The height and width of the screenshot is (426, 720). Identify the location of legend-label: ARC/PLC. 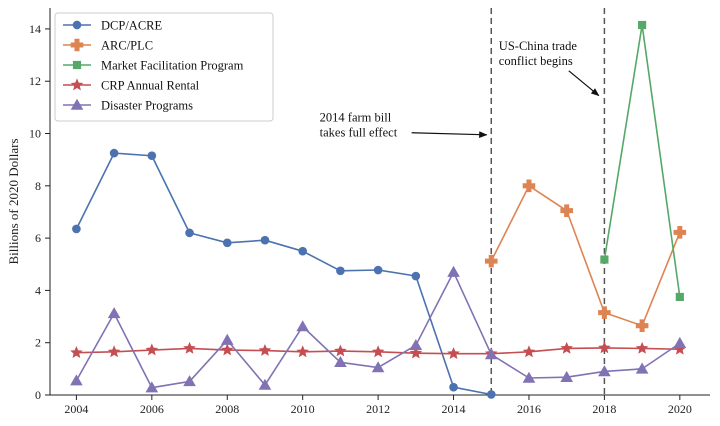
(127, 46).